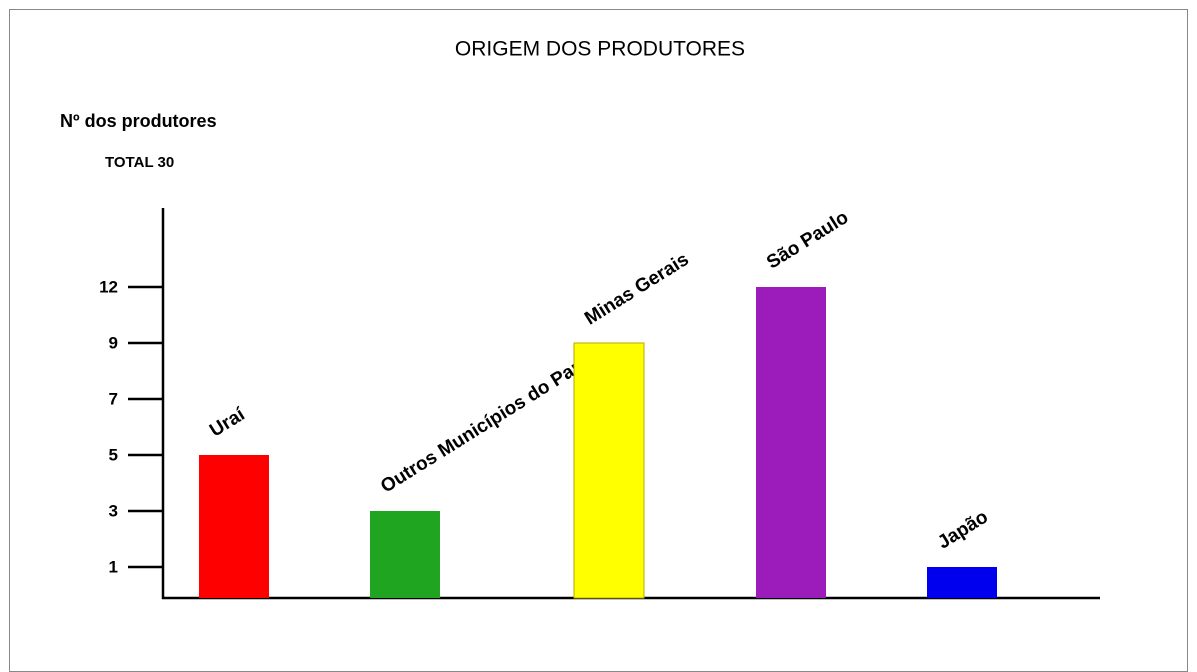 This screenshot has width=1197, height=672. Describe the element at coordinates (113, 510) in the screenshot. I see `y-tick-label: 3` at that location.